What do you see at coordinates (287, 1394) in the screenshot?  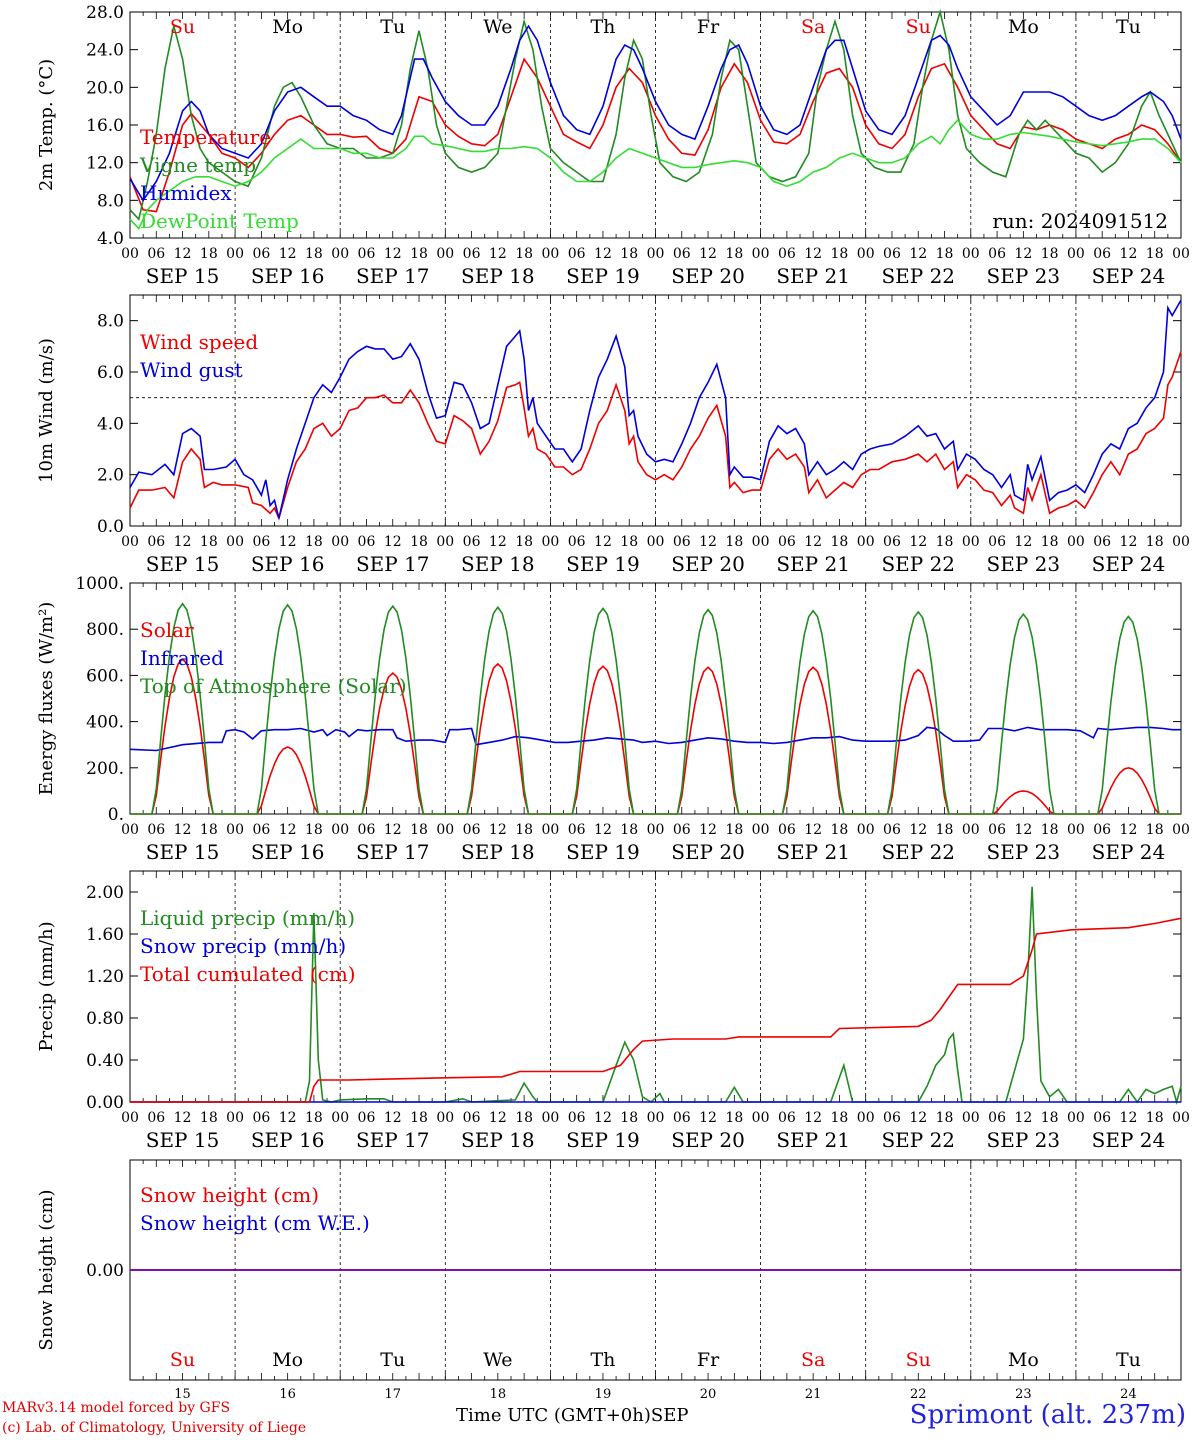 I see `day-number-label: 16` at bounding box center [287, 1394].